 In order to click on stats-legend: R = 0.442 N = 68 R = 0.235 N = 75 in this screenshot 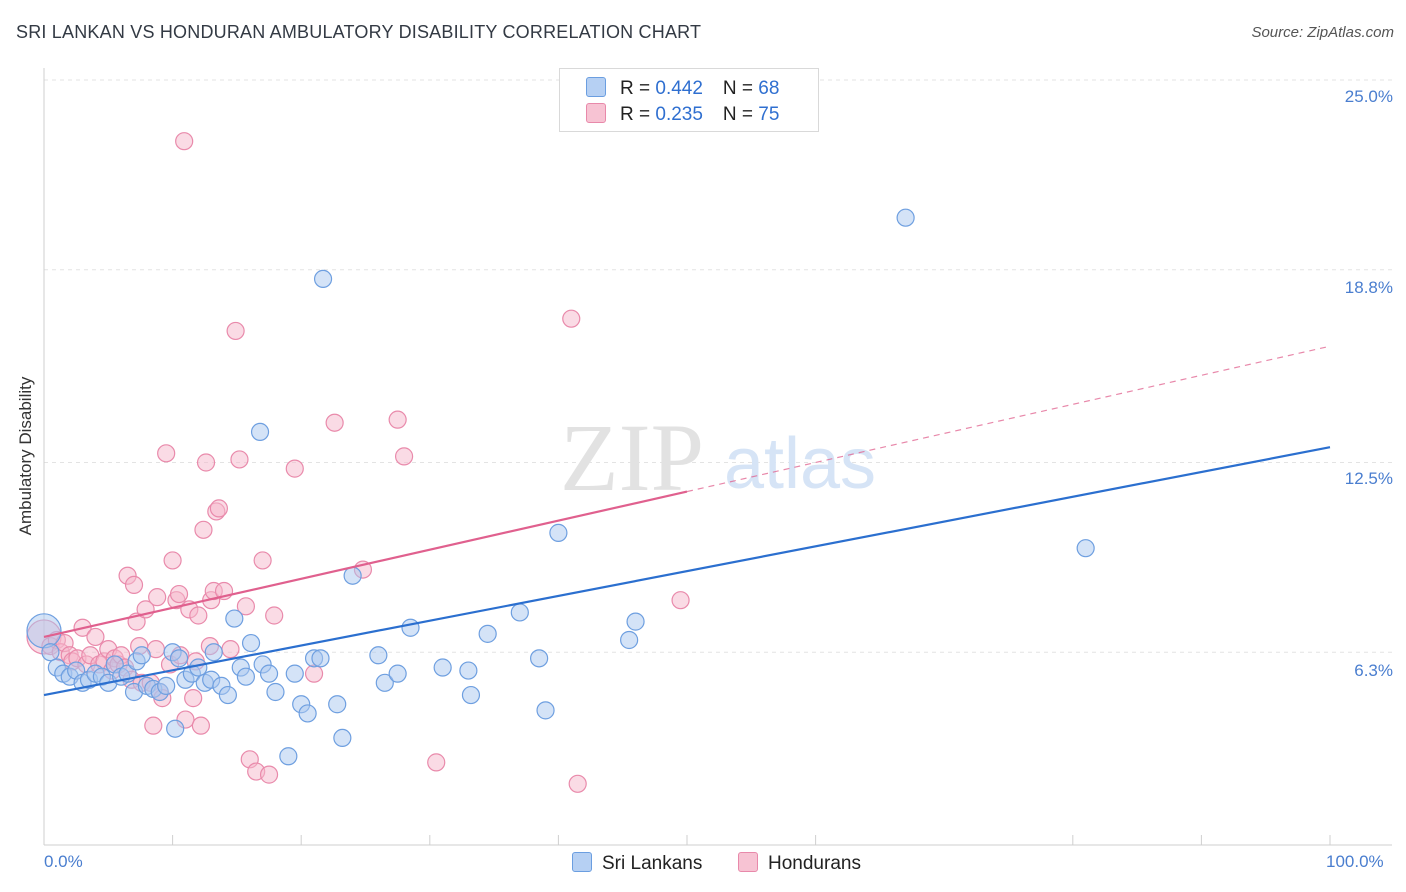, I will do `click(689, 100)`.